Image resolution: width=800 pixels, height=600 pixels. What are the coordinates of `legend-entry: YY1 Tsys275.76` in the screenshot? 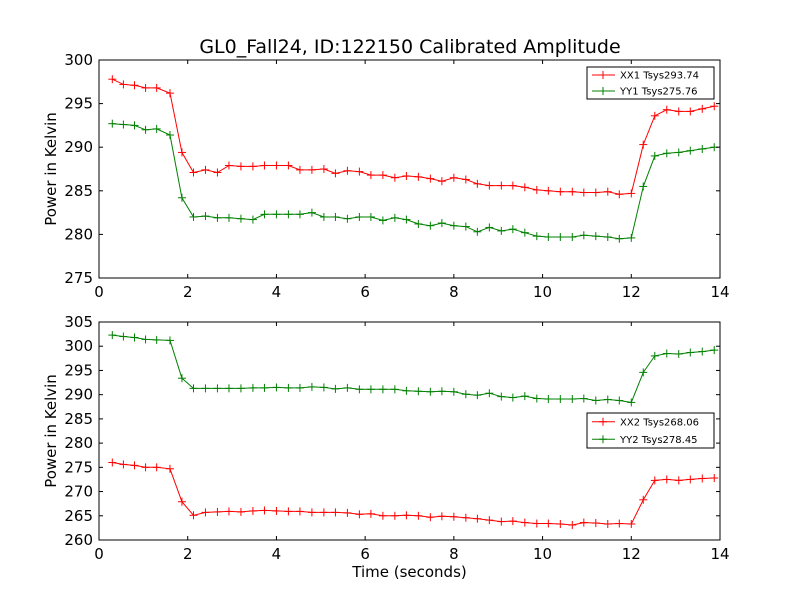 It's located at (645, 92).